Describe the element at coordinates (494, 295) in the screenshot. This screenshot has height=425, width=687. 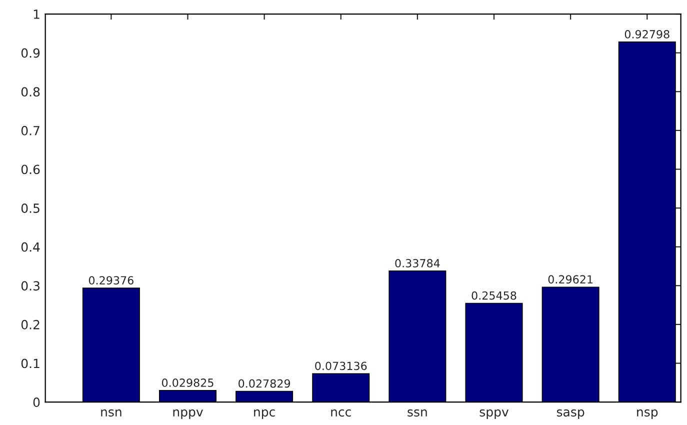
I see `data-label: 0.25458` at that location.